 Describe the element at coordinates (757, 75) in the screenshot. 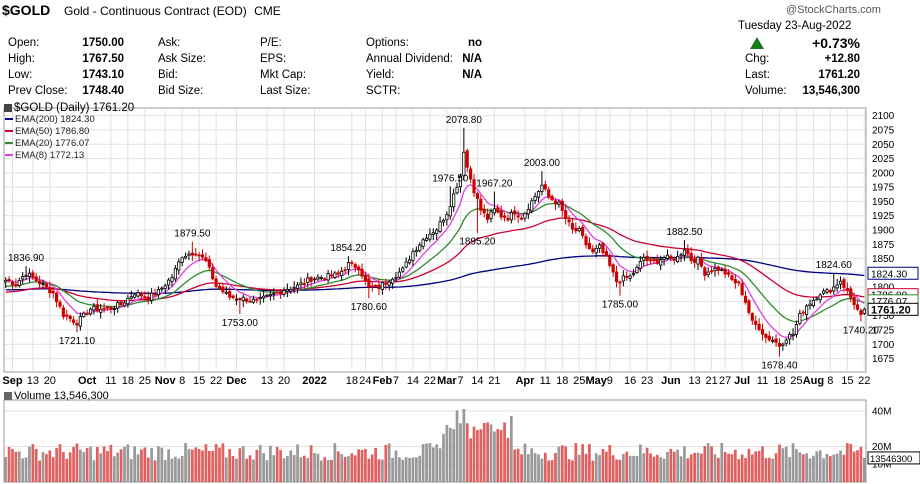

I see `last-label: Last:` at that location.